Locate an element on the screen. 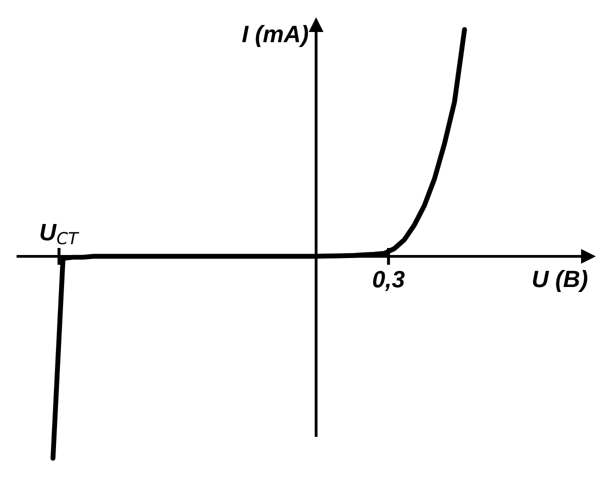 This screenshot has height=500, width=600. annotation: 0,3 is located at coordinates (389, 280).